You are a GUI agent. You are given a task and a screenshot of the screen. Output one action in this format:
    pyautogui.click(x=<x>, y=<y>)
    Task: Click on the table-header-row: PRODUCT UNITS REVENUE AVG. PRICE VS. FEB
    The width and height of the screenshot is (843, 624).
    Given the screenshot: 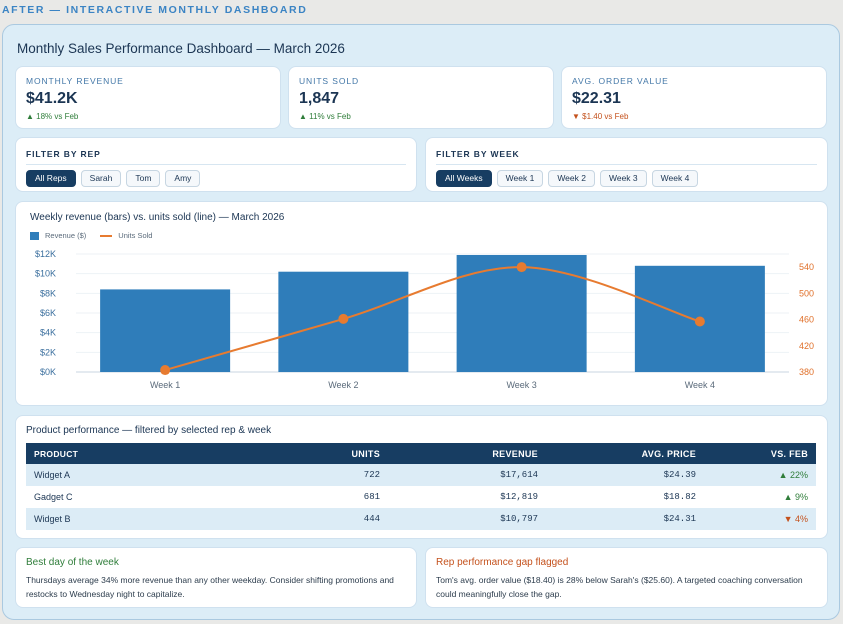 What is the action you would take?
    pyautogui.click(x=421, y=453)
    